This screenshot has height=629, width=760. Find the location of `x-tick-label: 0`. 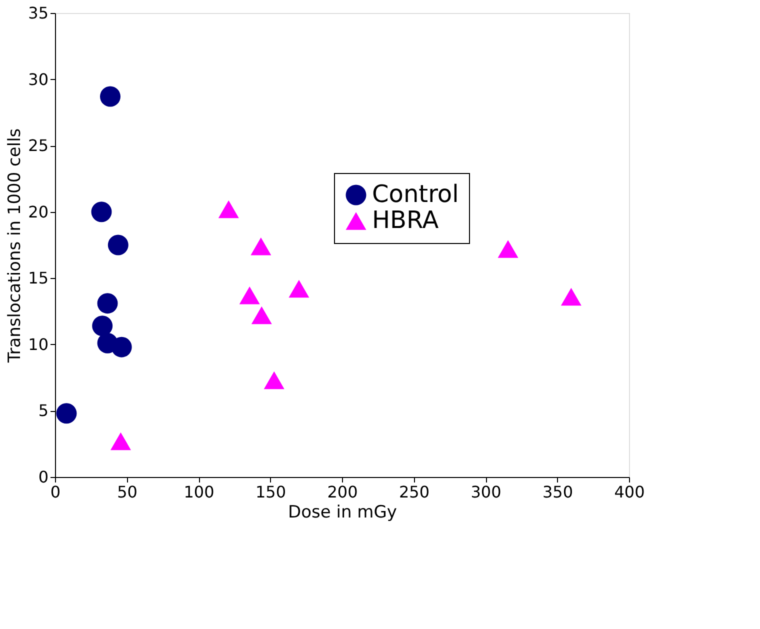

x-tick-label: 0 is located at coordinates (55, 492).